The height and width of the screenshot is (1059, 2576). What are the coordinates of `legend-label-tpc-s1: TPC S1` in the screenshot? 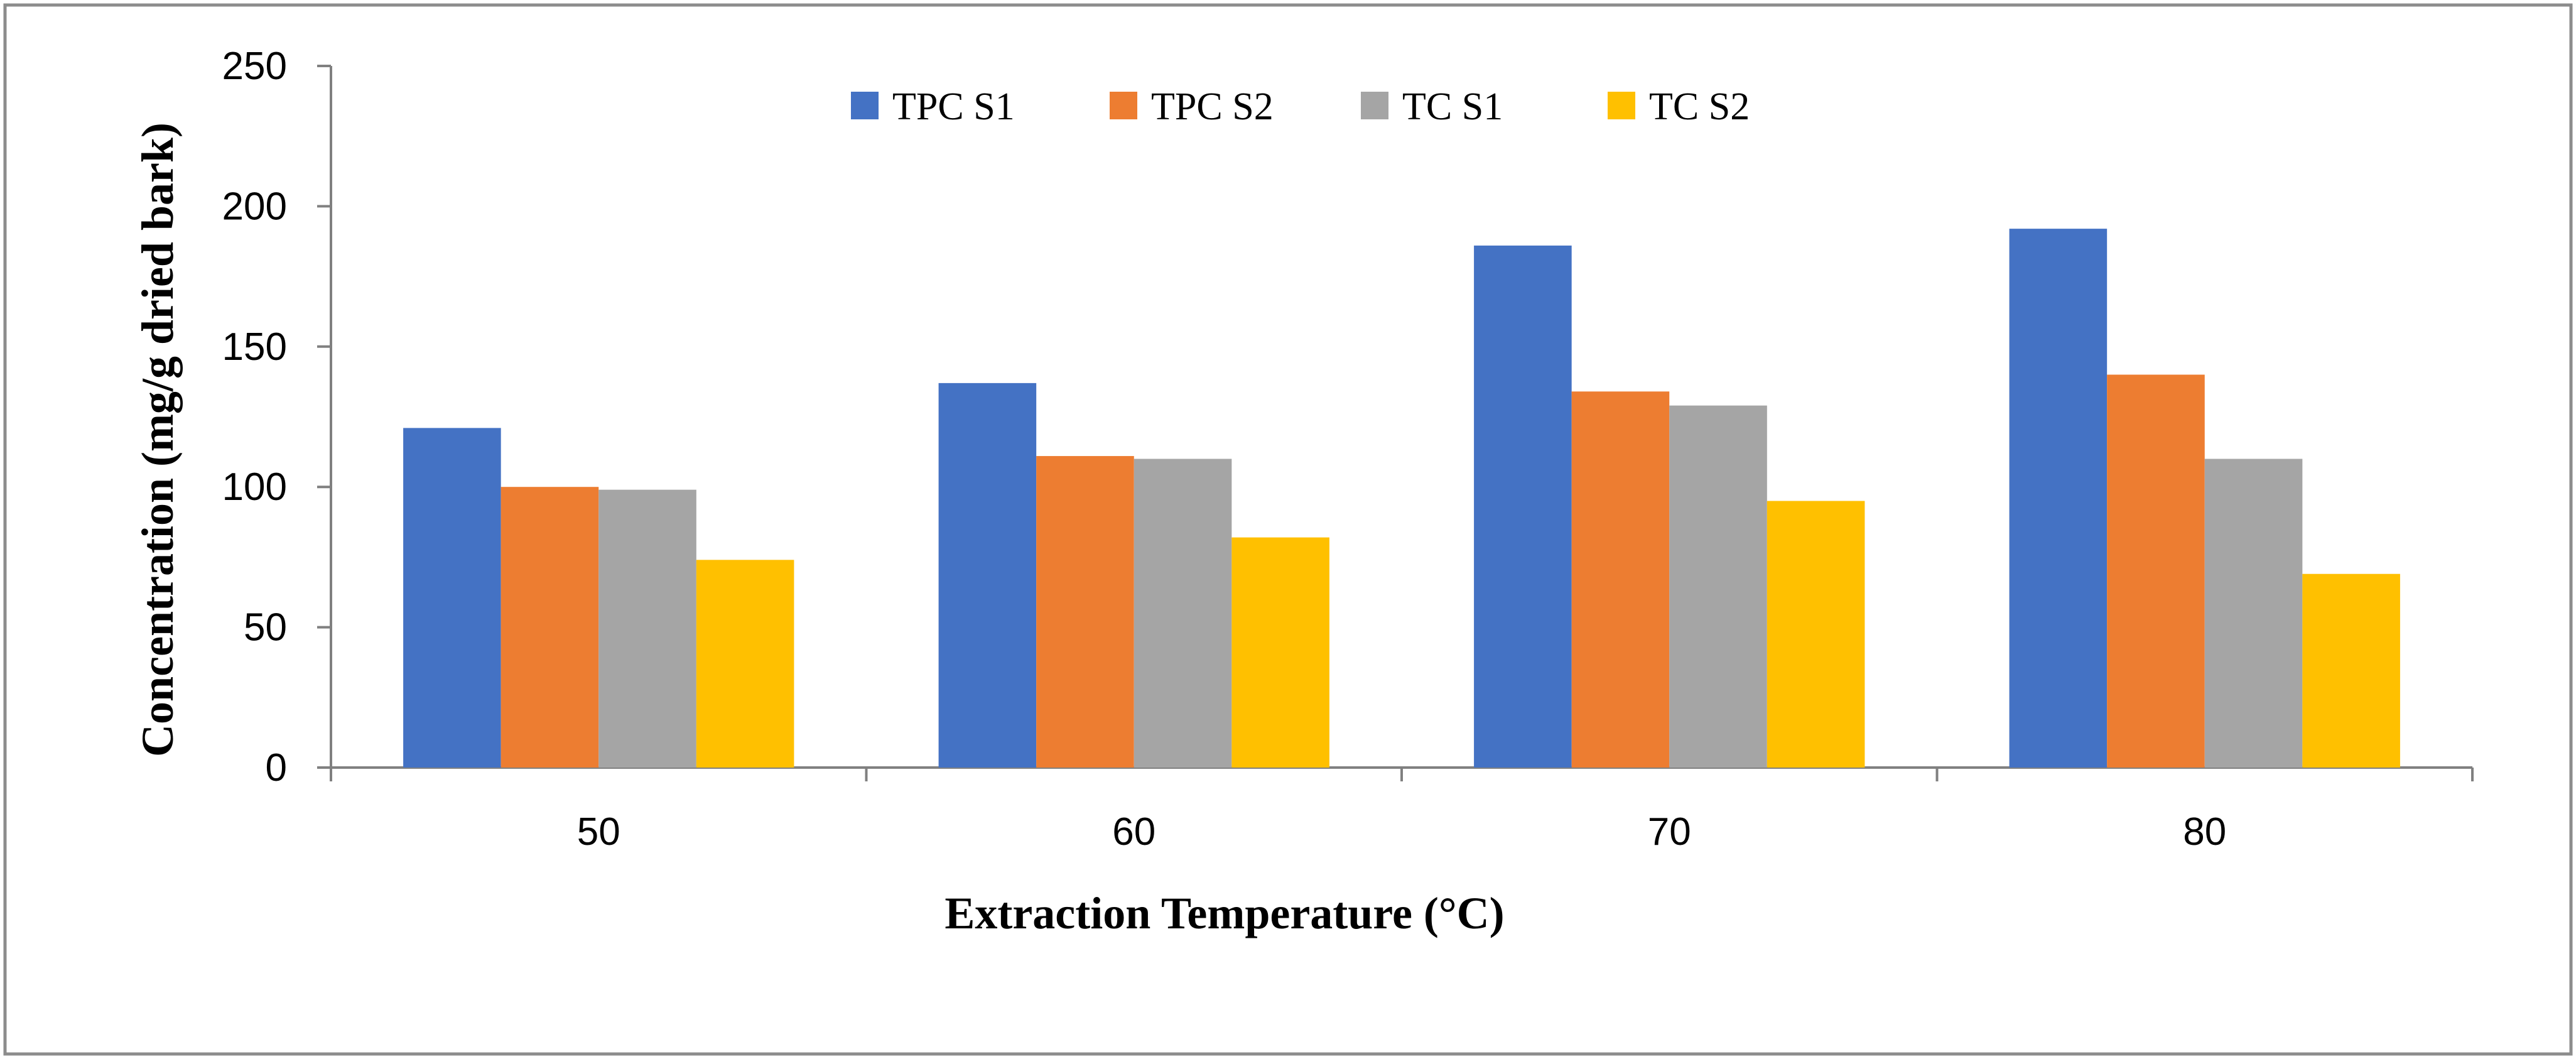 It's located at (954, 107).